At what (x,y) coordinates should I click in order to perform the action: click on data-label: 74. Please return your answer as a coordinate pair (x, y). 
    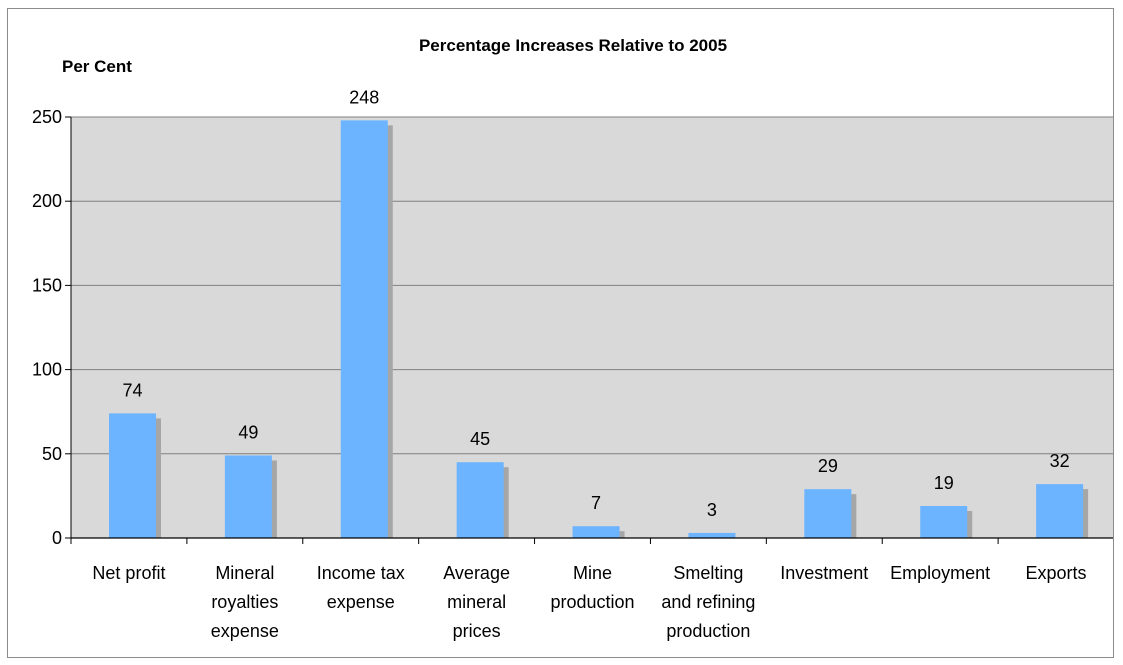
    Looking at the image, I should click on (132, 390).